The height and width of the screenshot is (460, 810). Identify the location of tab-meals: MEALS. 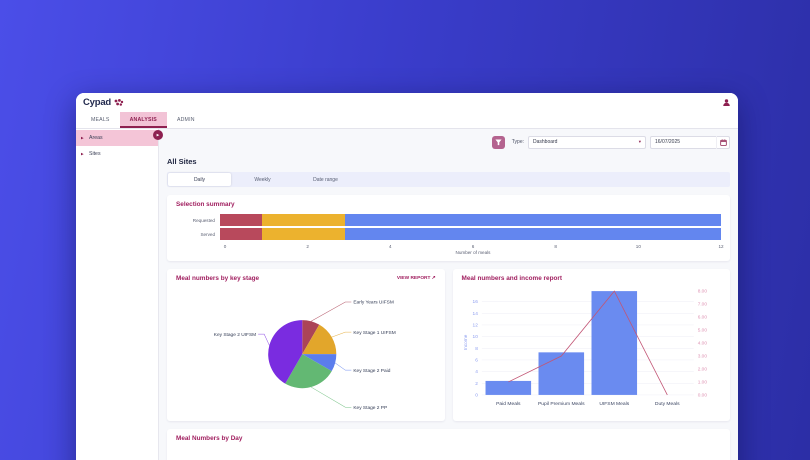
(100, 120).